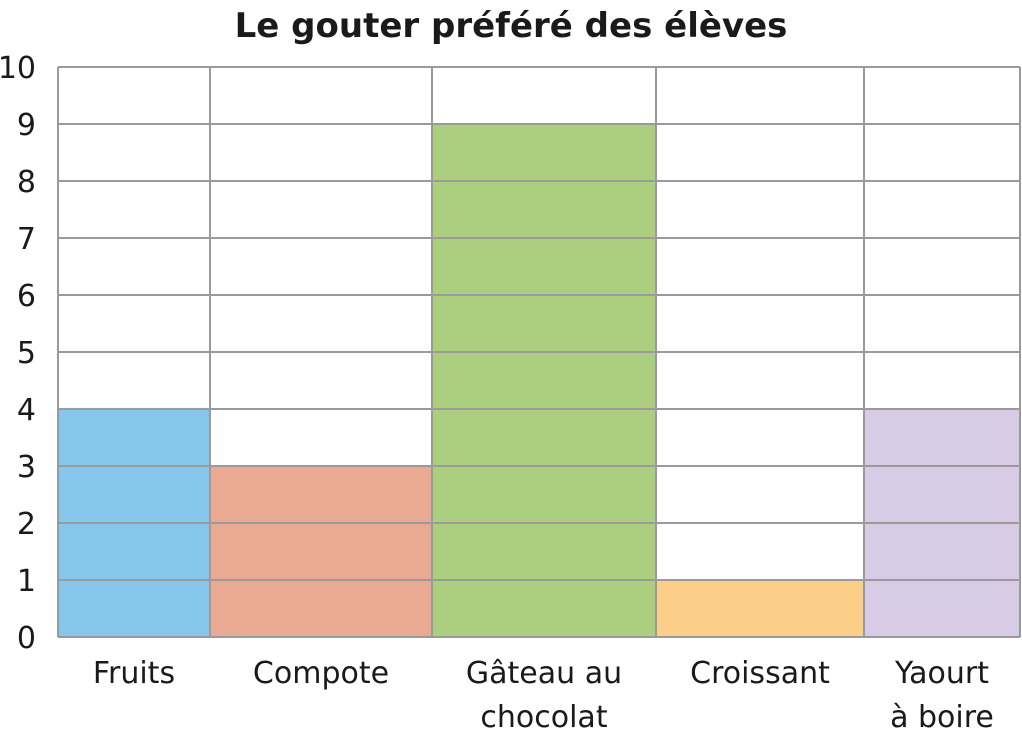 This screenshot has width=1022, height=734. What do you see at coordinates (18, 68) in the screenshot?
I see `y-tick-label: 10` at bounding box center [18, 68].